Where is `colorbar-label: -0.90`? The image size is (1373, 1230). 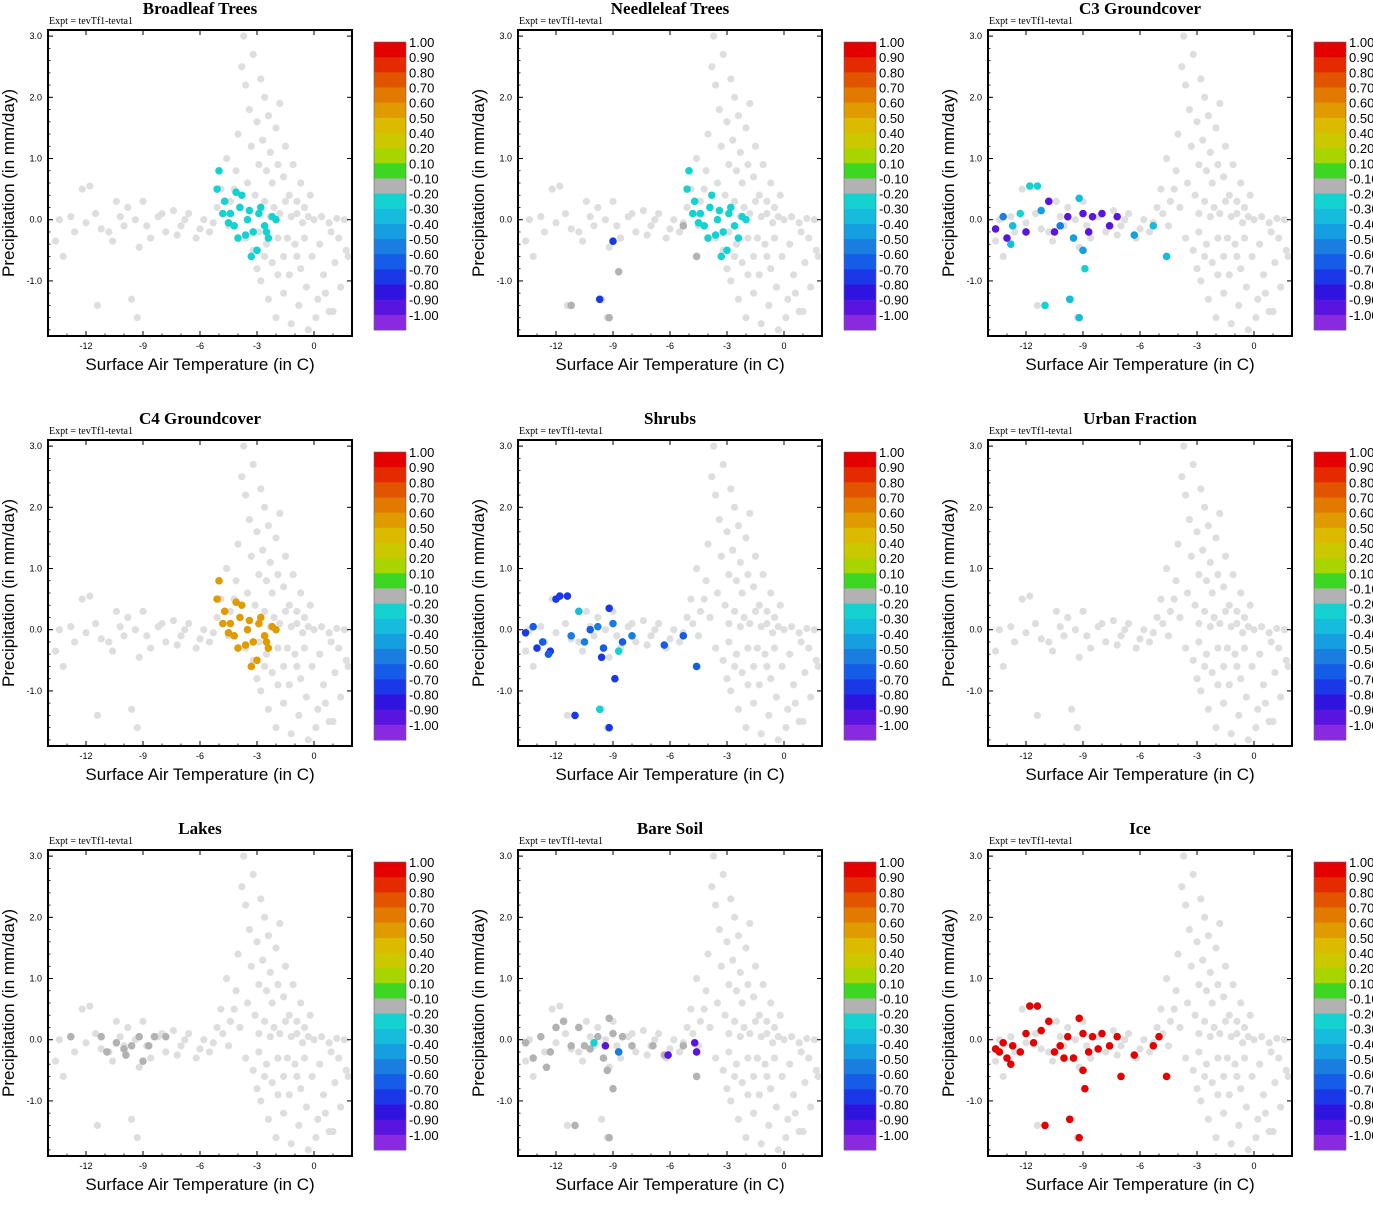
colorbar-label: -0.90 is located at coordinates (424, 300).